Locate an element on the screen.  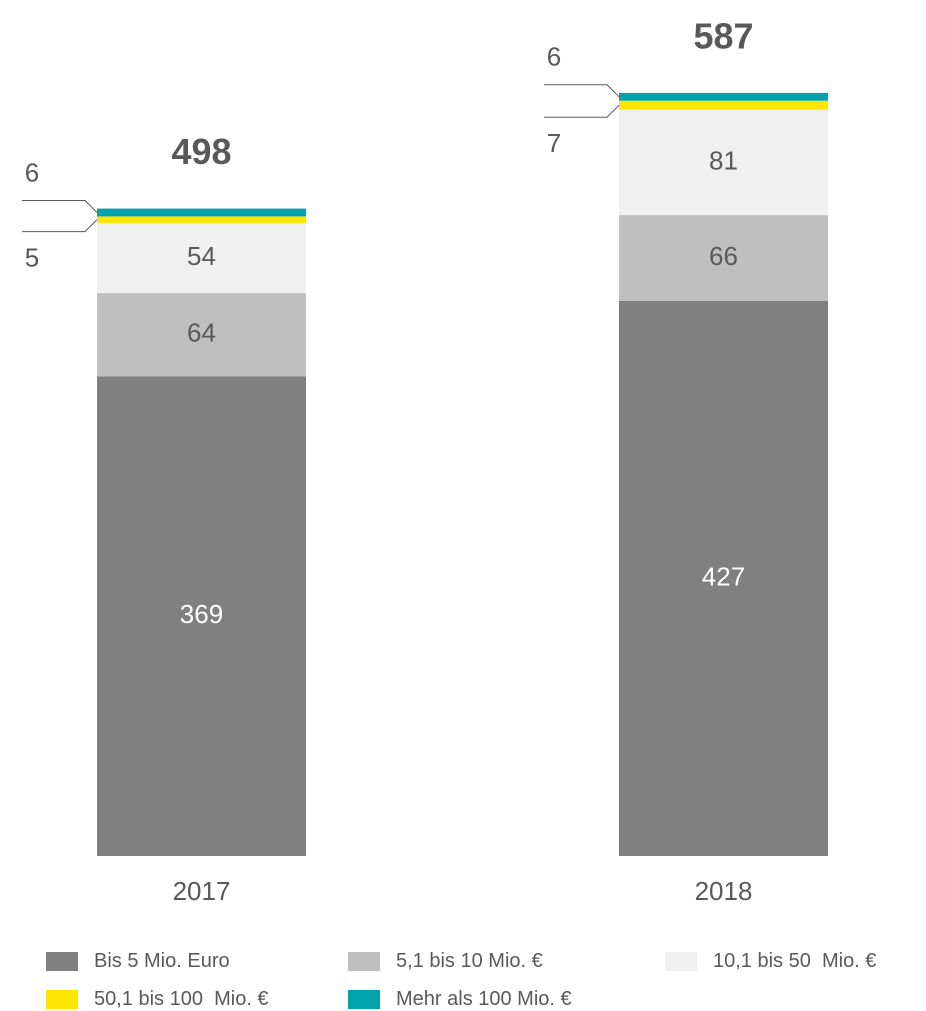
total-label: 587 is located at coordinates (723, 35).